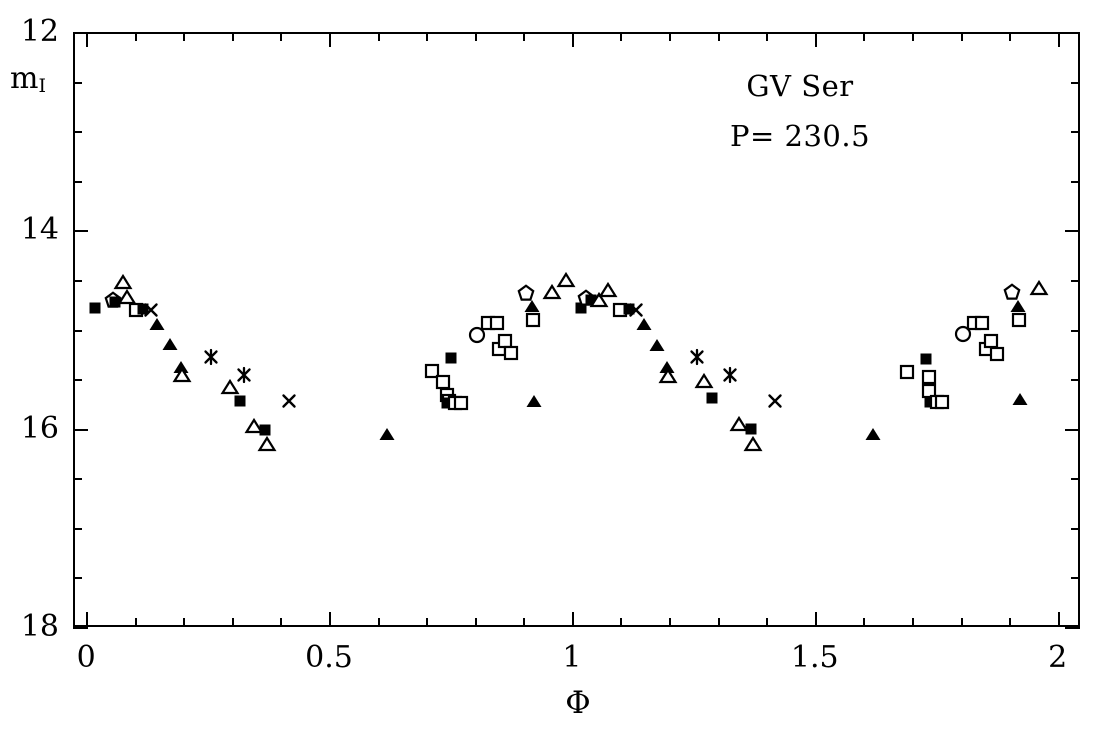  I want to click on annotation-star-name: GV Ser, so click(800, 86).